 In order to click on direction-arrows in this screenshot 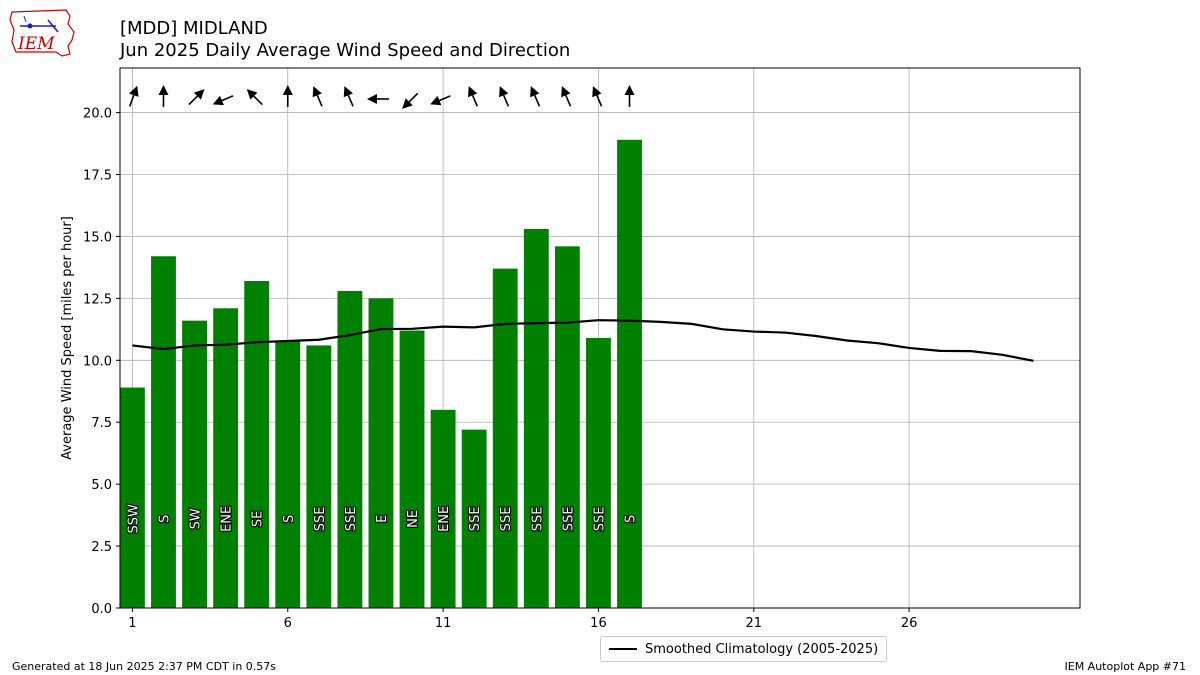, I will do `click(381, 96)`.